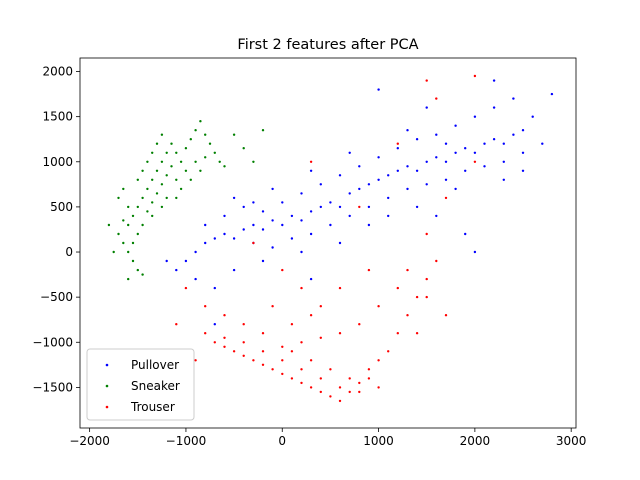  I want to click on legend-label-pullover: Pullover, so click(155, 365).